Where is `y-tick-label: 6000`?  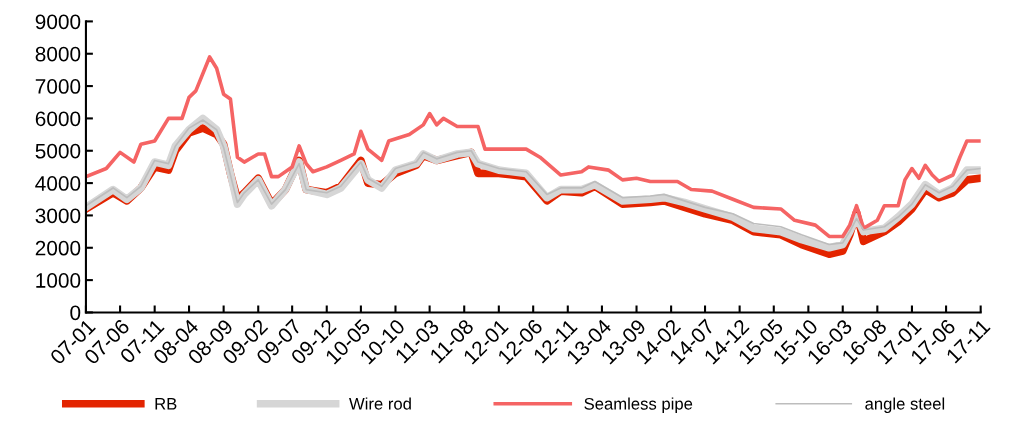 y-tick-label: 6000 is located at coordinates (58, 119).